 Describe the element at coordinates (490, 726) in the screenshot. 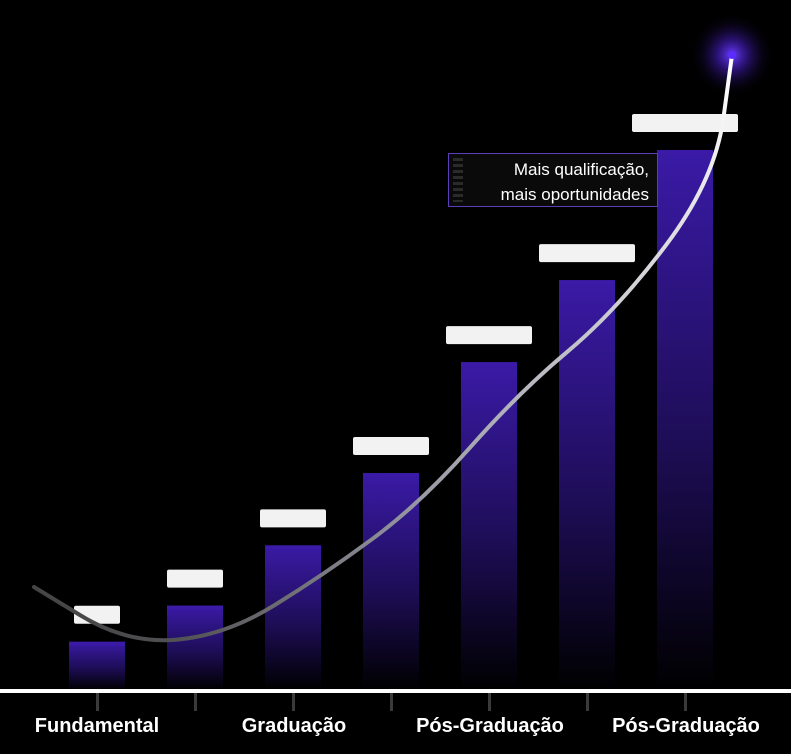

I see `x-tick-label-5: Pós-Graduação` at that location.